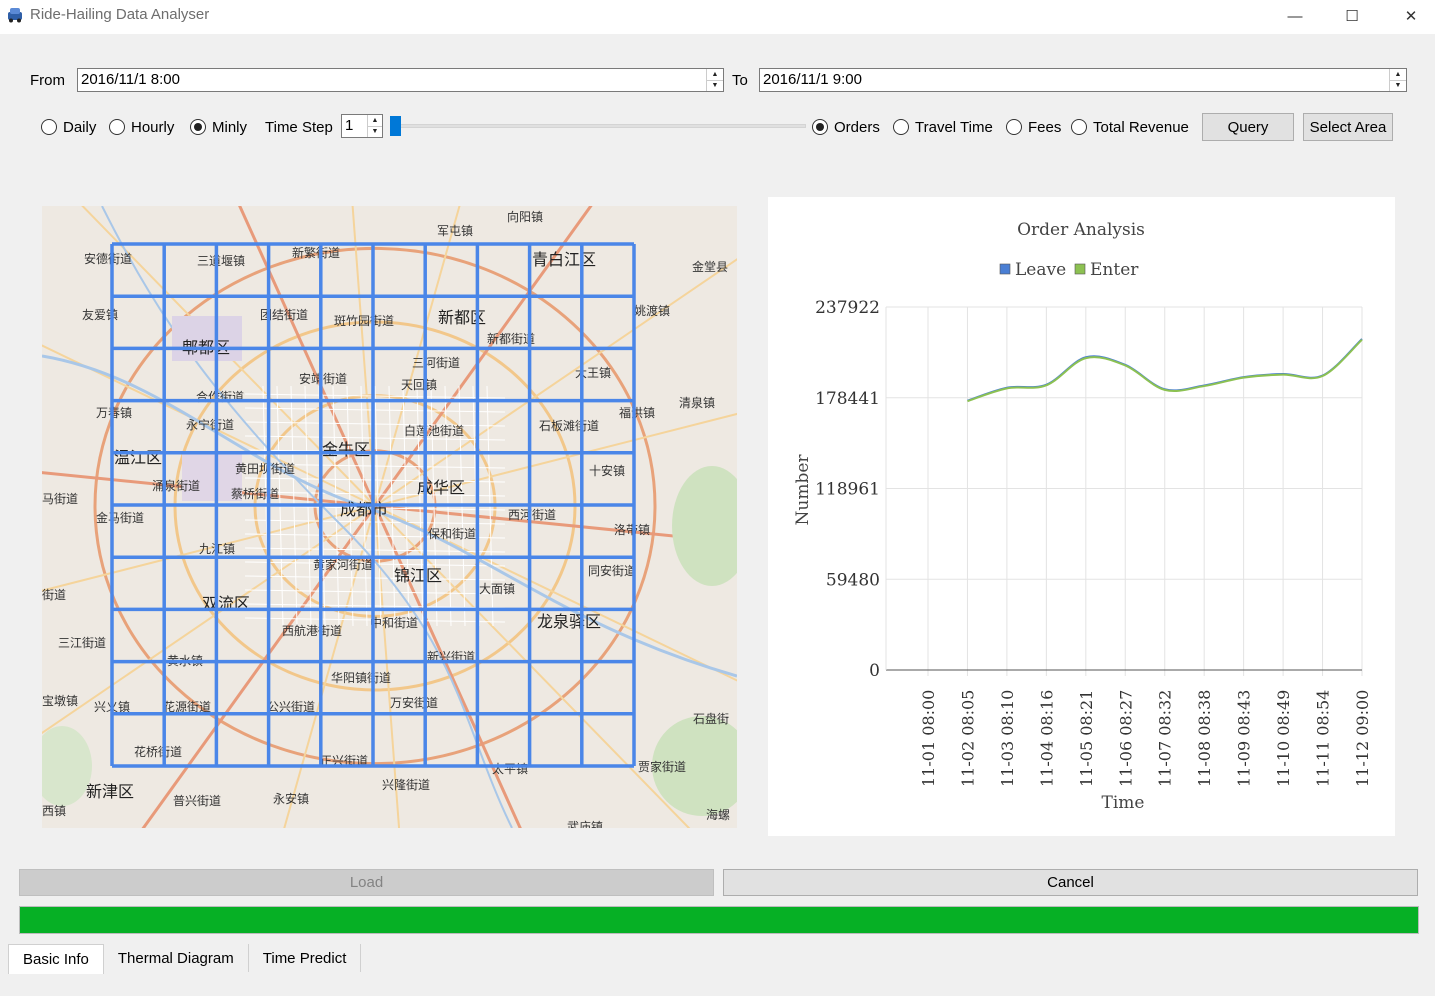  Describe the element at coordinates (221, 261) in the screenshot. I see `map-place-label: 三道堰镇` at that location.